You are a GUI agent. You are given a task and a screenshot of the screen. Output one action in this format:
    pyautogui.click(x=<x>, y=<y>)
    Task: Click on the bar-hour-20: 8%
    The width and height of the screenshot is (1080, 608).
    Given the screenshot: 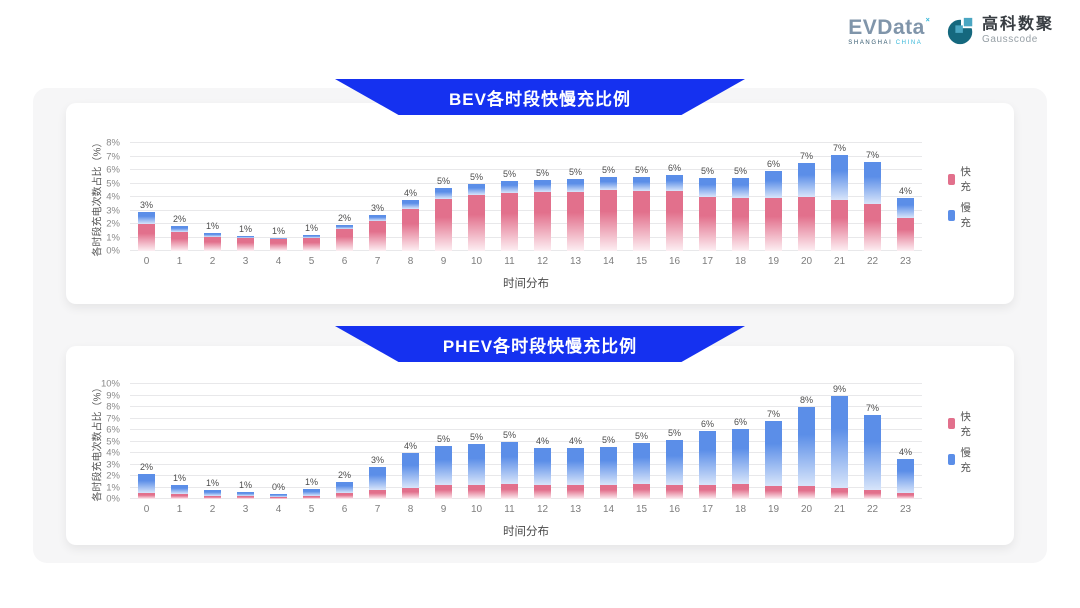 What is the action you would take?
    pyautogui.click(x=806, y=441)
    